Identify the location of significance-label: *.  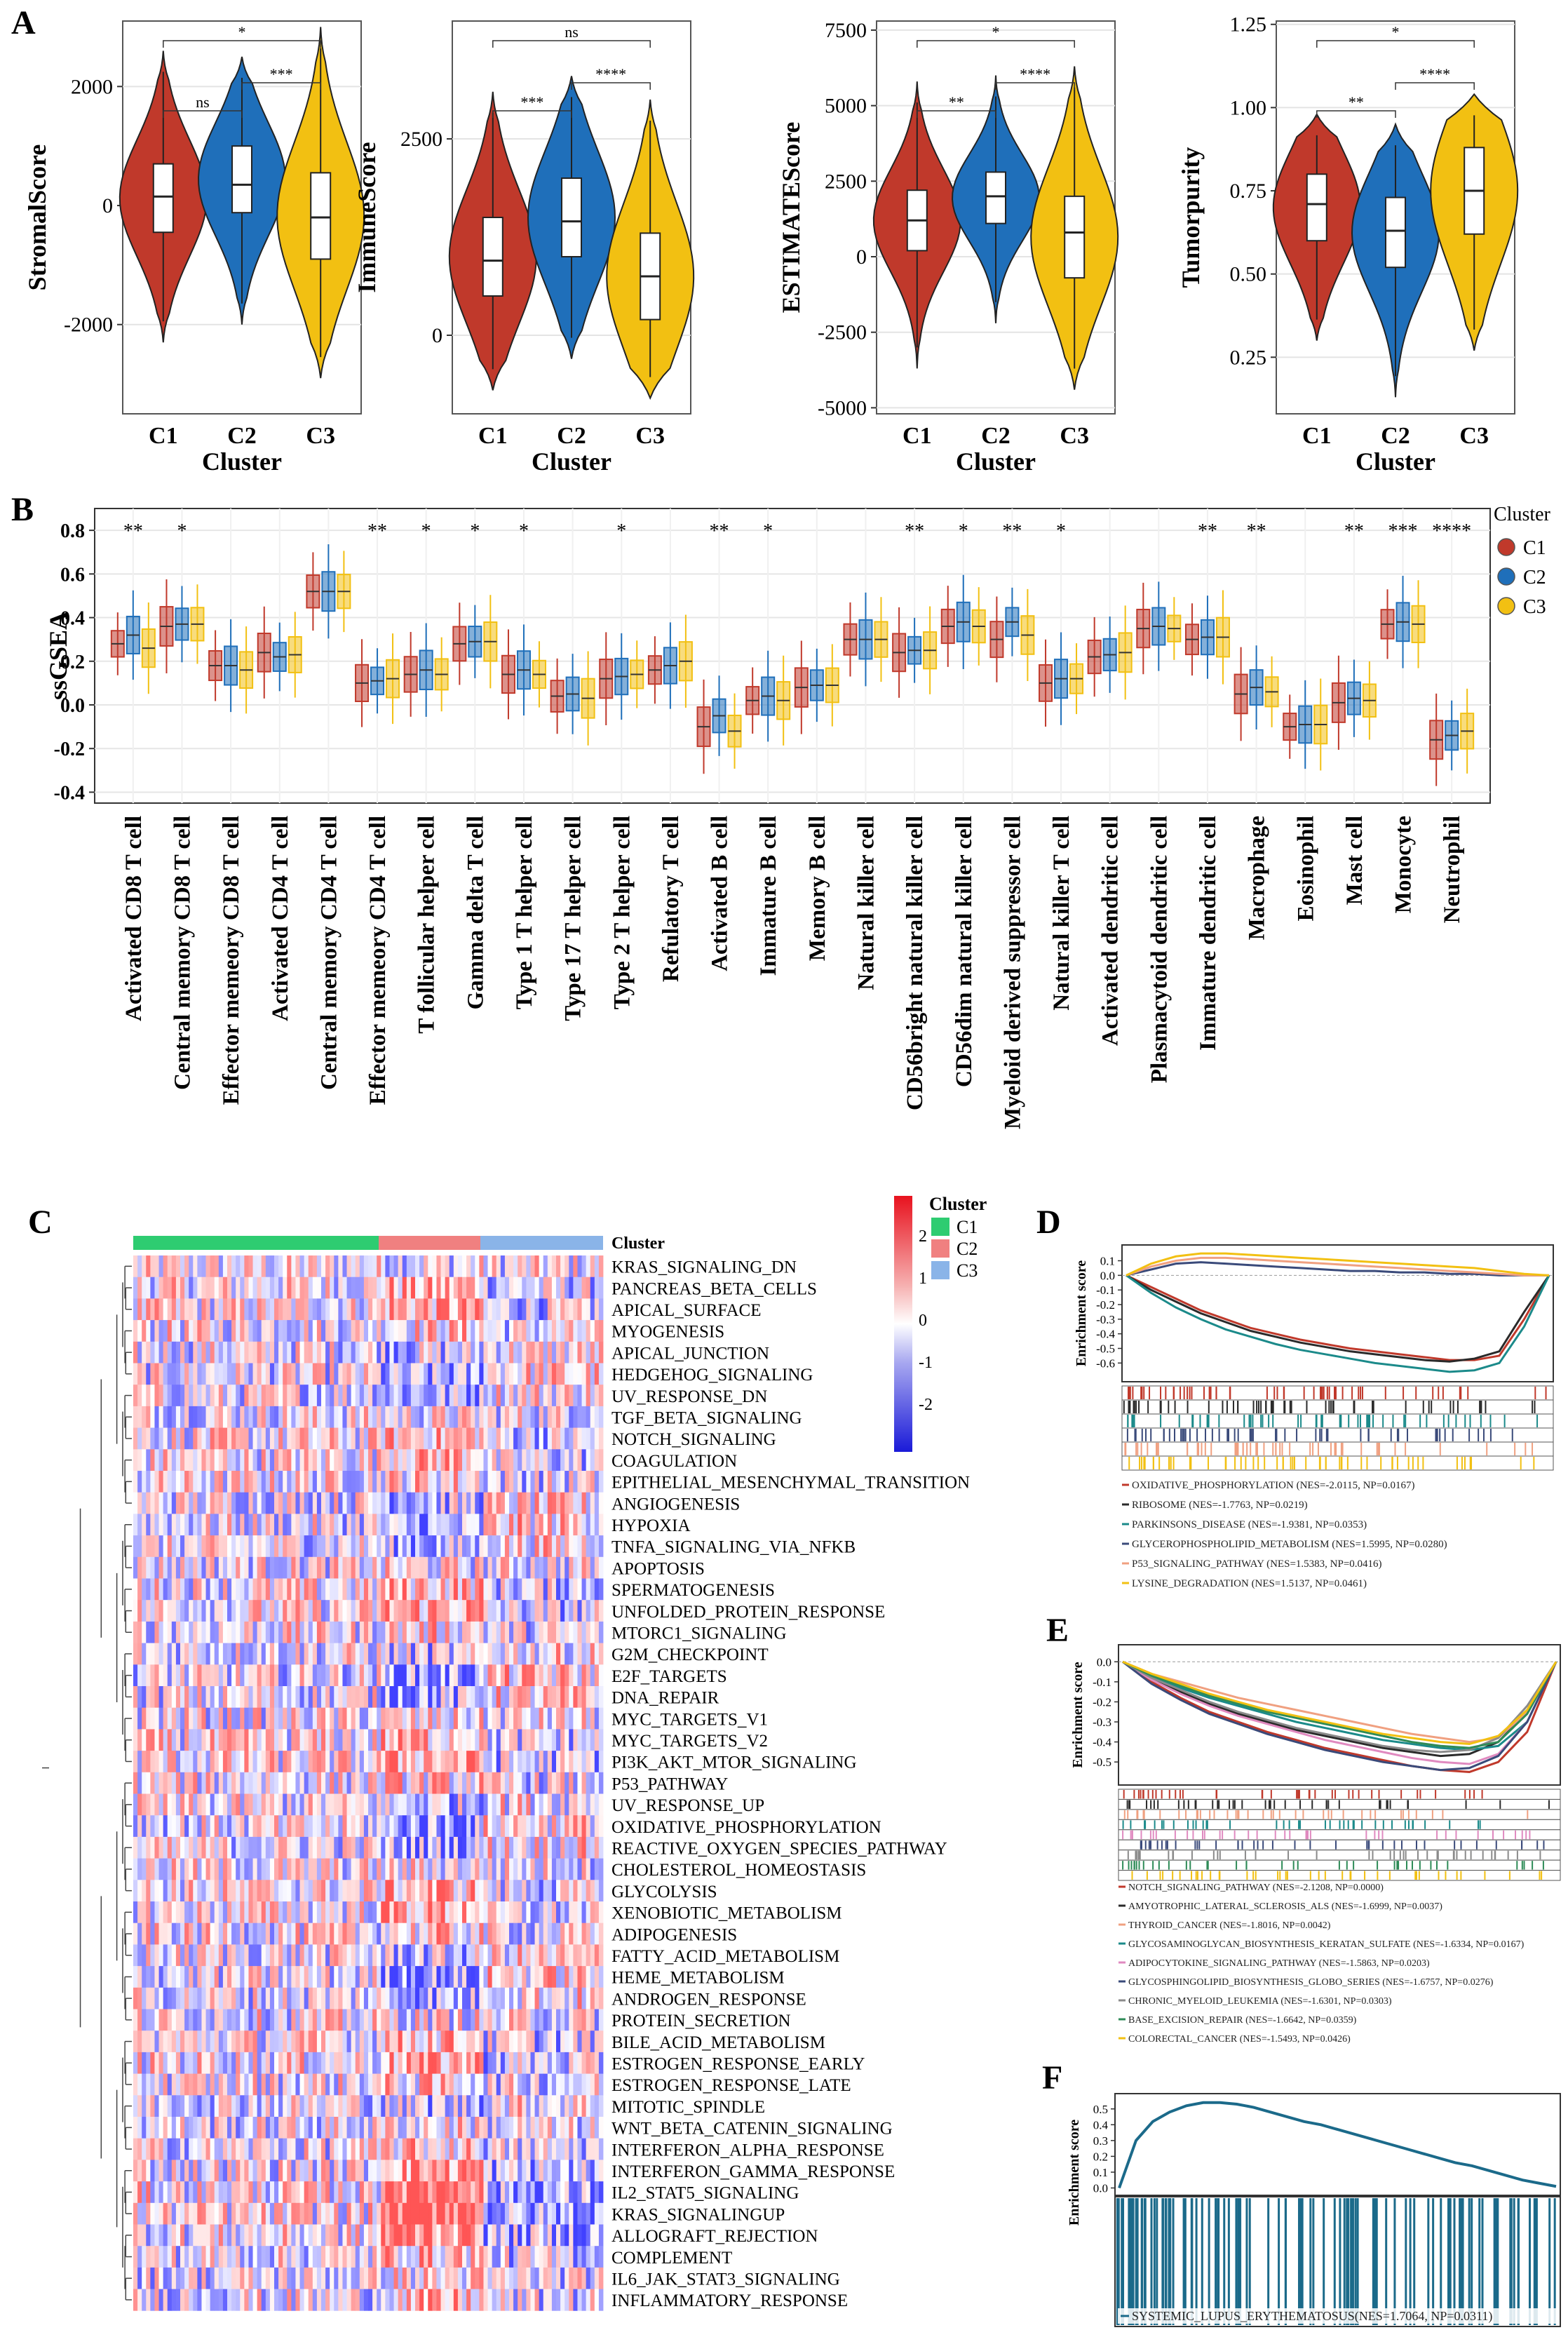
(1396, 32).